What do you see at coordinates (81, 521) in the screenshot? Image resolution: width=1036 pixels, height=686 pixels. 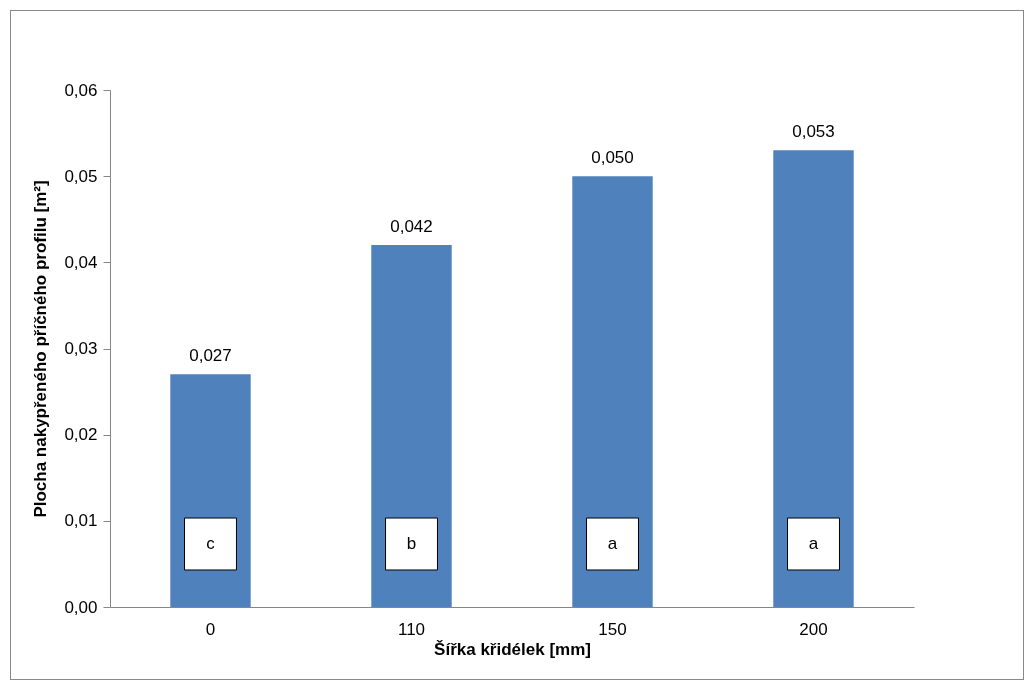 I see `y-tick-label: 0,01` at bounding box center [81, 521].